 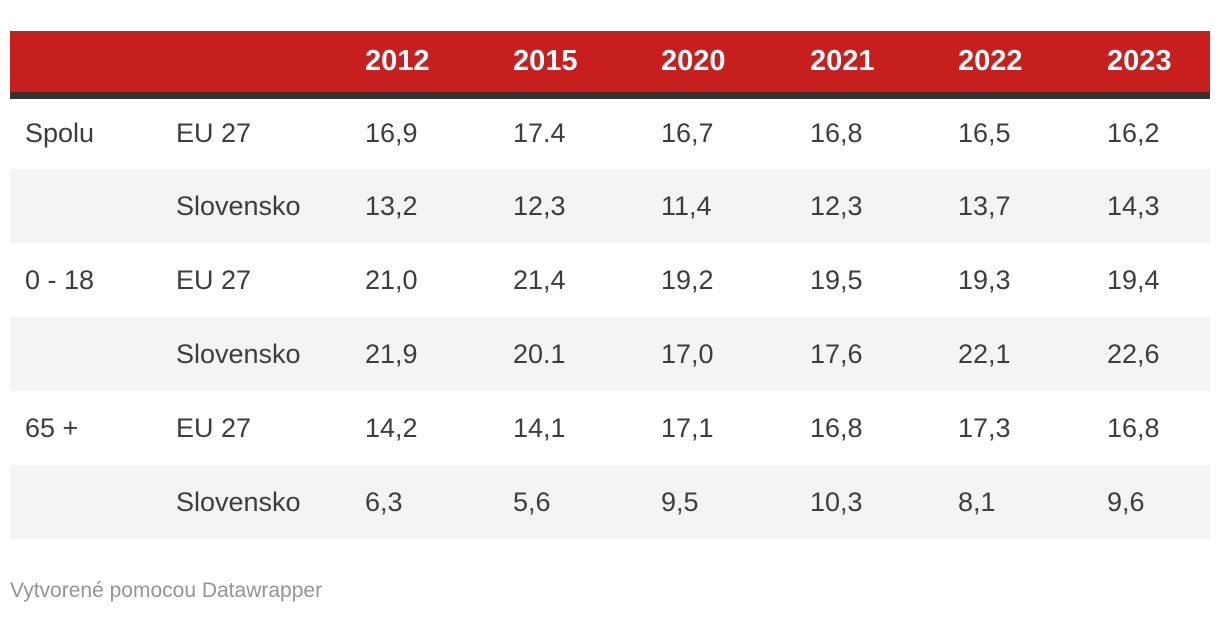 I want to click on value-cell: 17.4, so click(x=539, y=133).